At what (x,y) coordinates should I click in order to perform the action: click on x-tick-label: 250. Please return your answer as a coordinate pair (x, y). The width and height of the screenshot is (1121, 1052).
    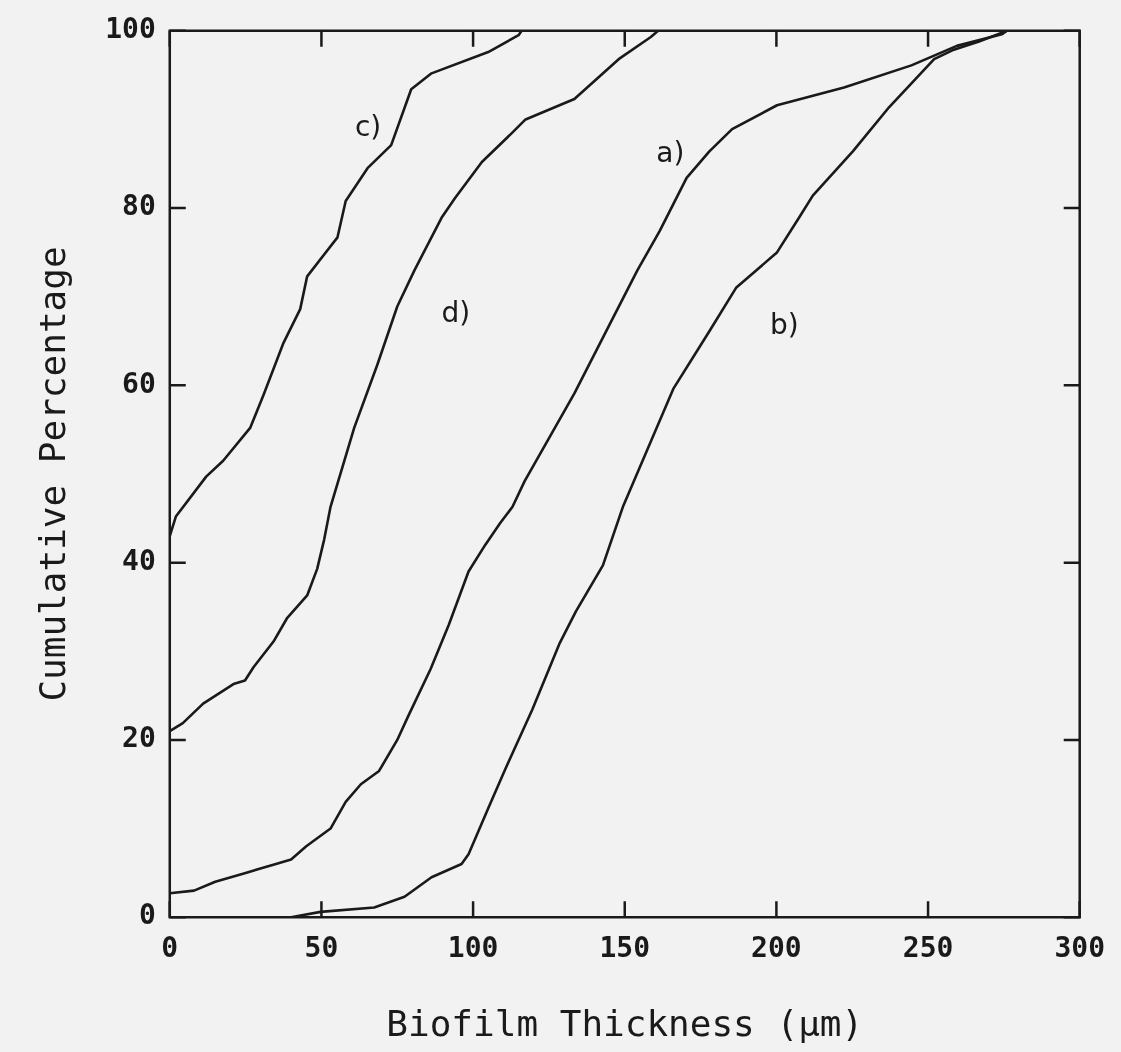
    Looking at the image, I should click on (928, 948).